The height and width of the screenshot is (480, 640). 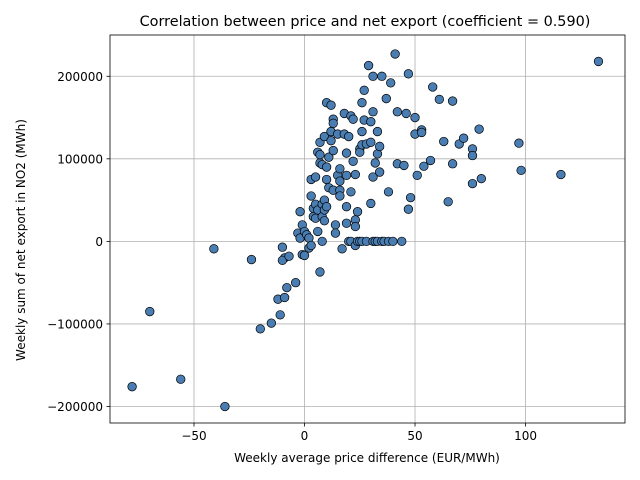 What do you see at coordinates (80, 159) in the screenshot?
I see `y-tick-label: 100000` at bounding box center [80, 159].